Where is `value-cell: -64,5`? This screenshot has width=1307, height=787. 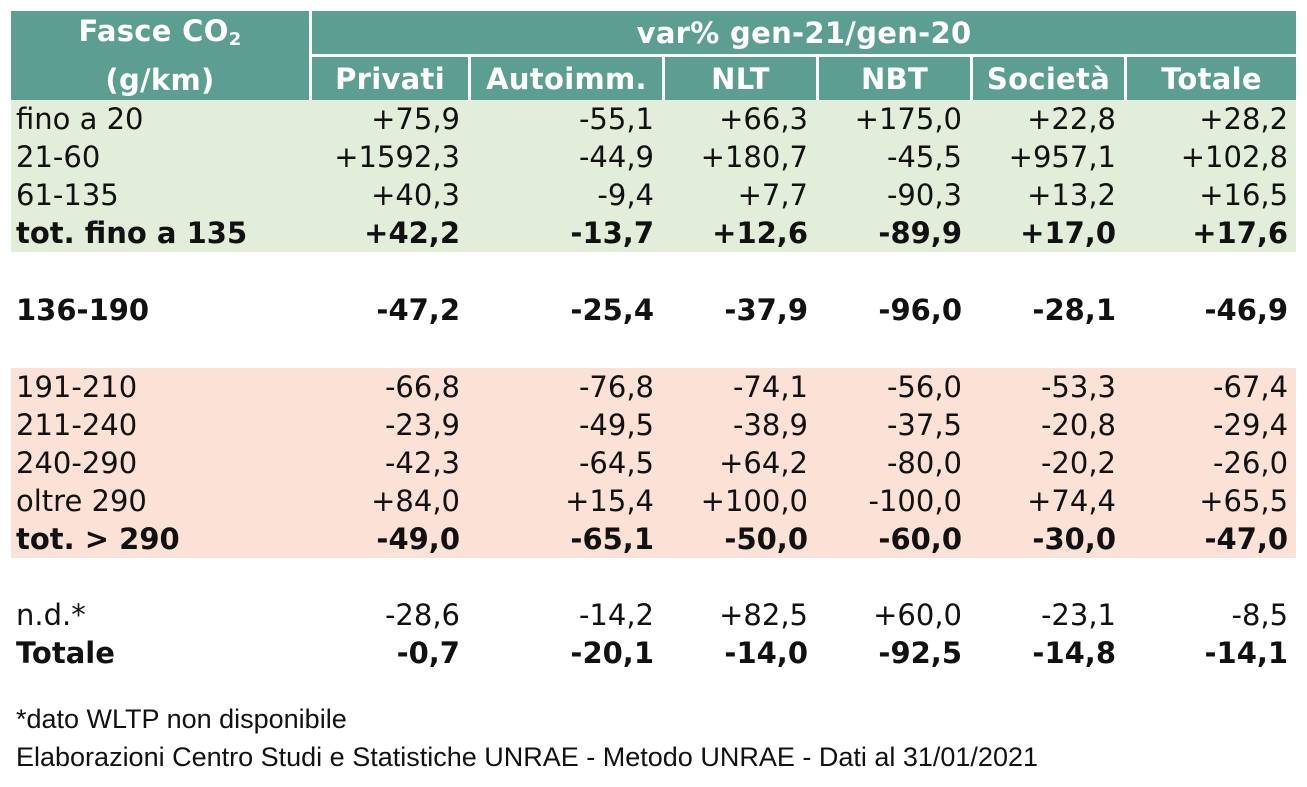
value-cell: -64,5 is located at coordinates (565, 463).